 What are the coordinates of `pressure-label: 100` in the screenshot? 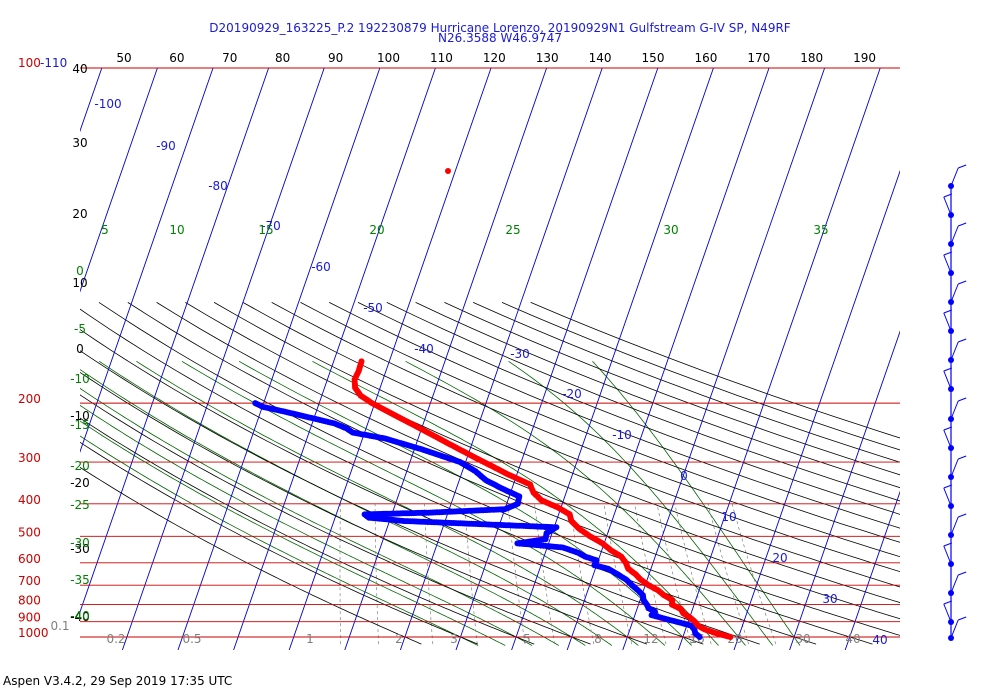 It's located at (29, 63).